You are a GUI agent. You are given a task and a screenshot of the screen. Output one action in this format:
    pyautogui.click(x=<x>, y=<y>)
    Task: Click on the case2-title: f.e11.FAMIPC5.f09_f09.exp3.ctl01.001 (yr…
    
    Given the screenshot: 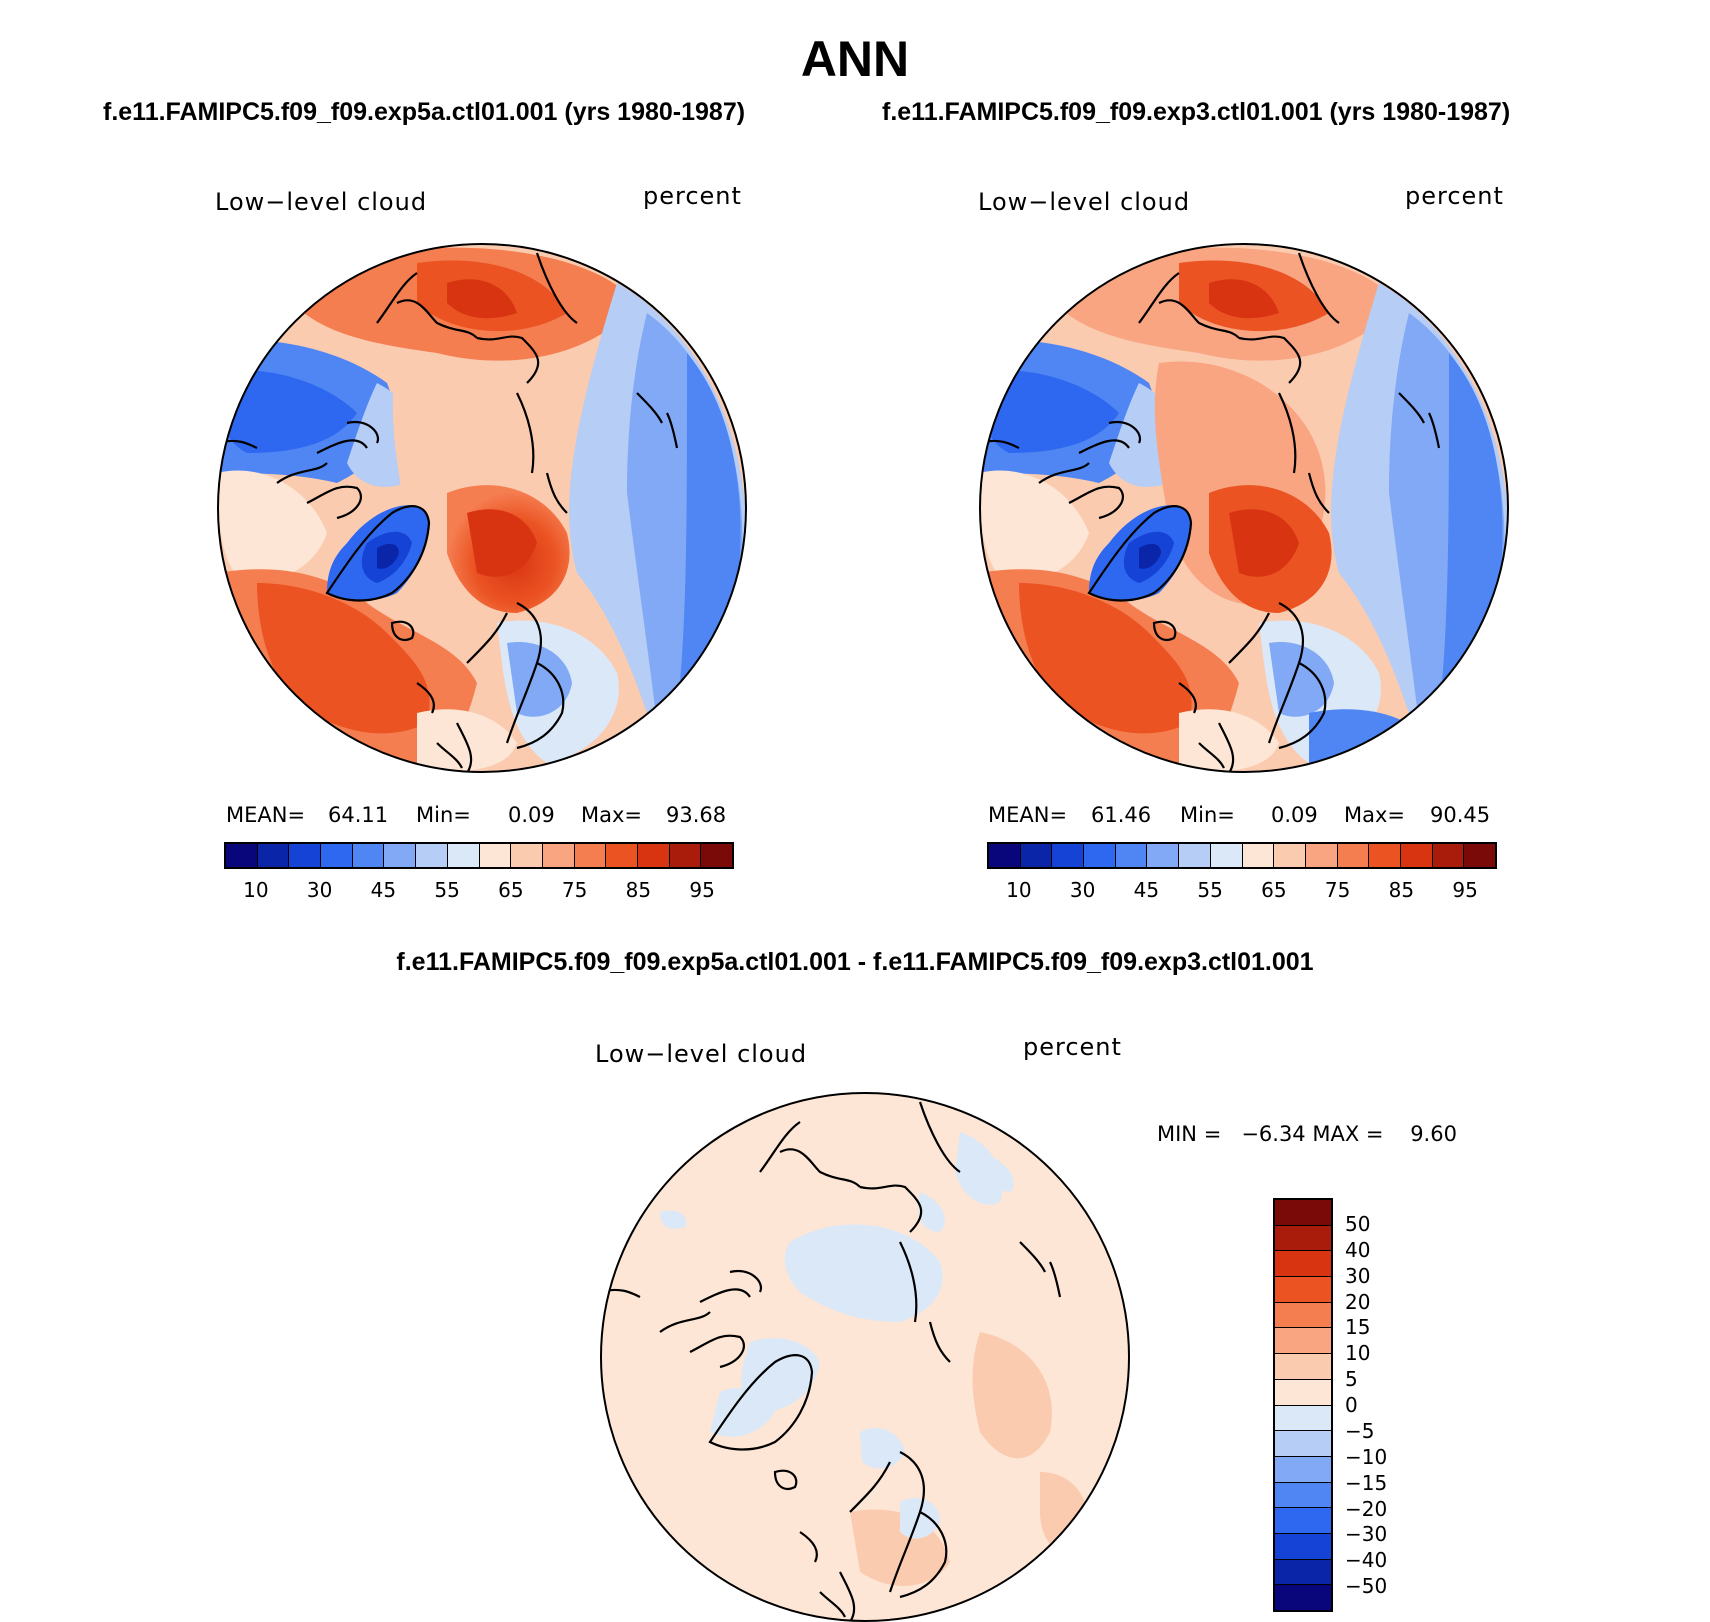 What is the action you would take?
    pyautogui.click(x=1196, y=112)
    